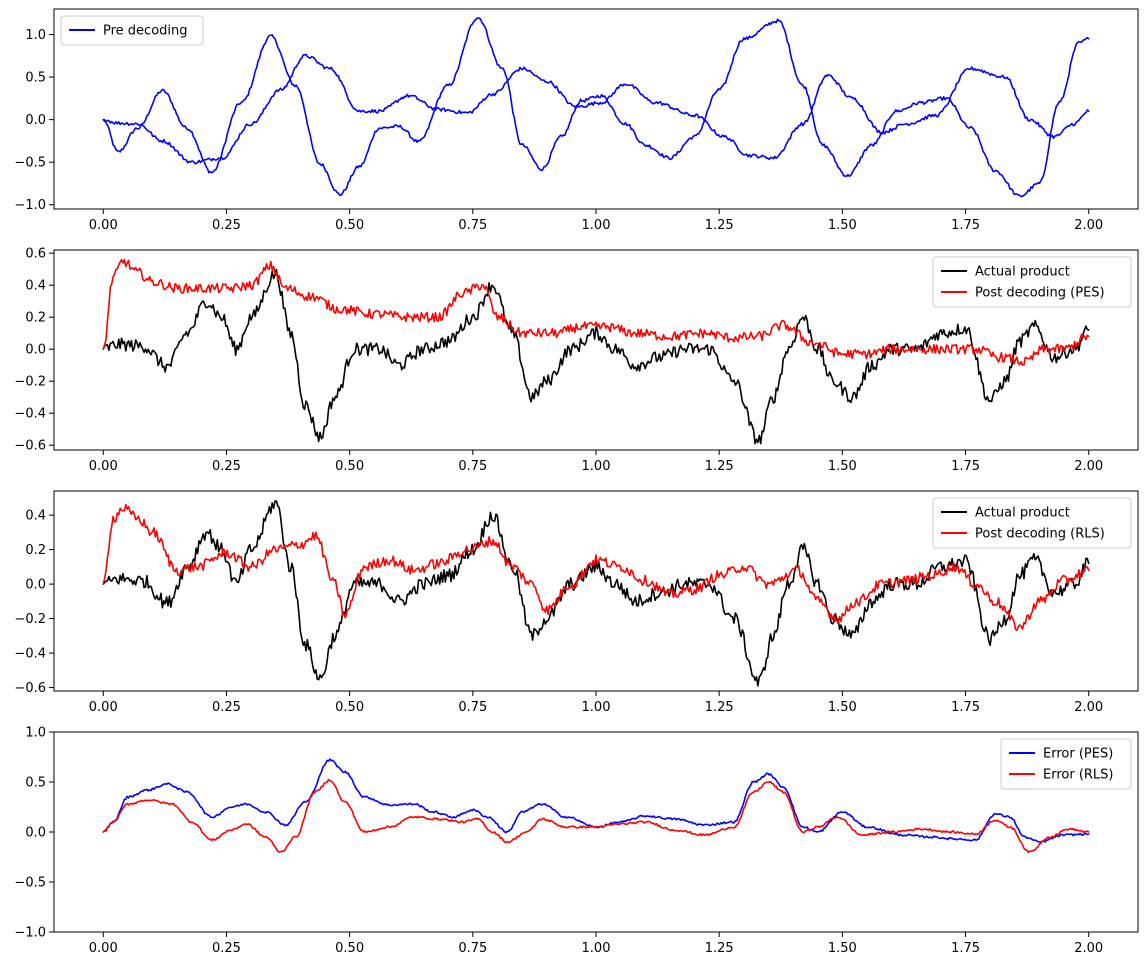  What do you see at coordinates (1078, 754) in the screenshot?
I see `legend-label: Error (PES)` at bounding box center [1078, 754].